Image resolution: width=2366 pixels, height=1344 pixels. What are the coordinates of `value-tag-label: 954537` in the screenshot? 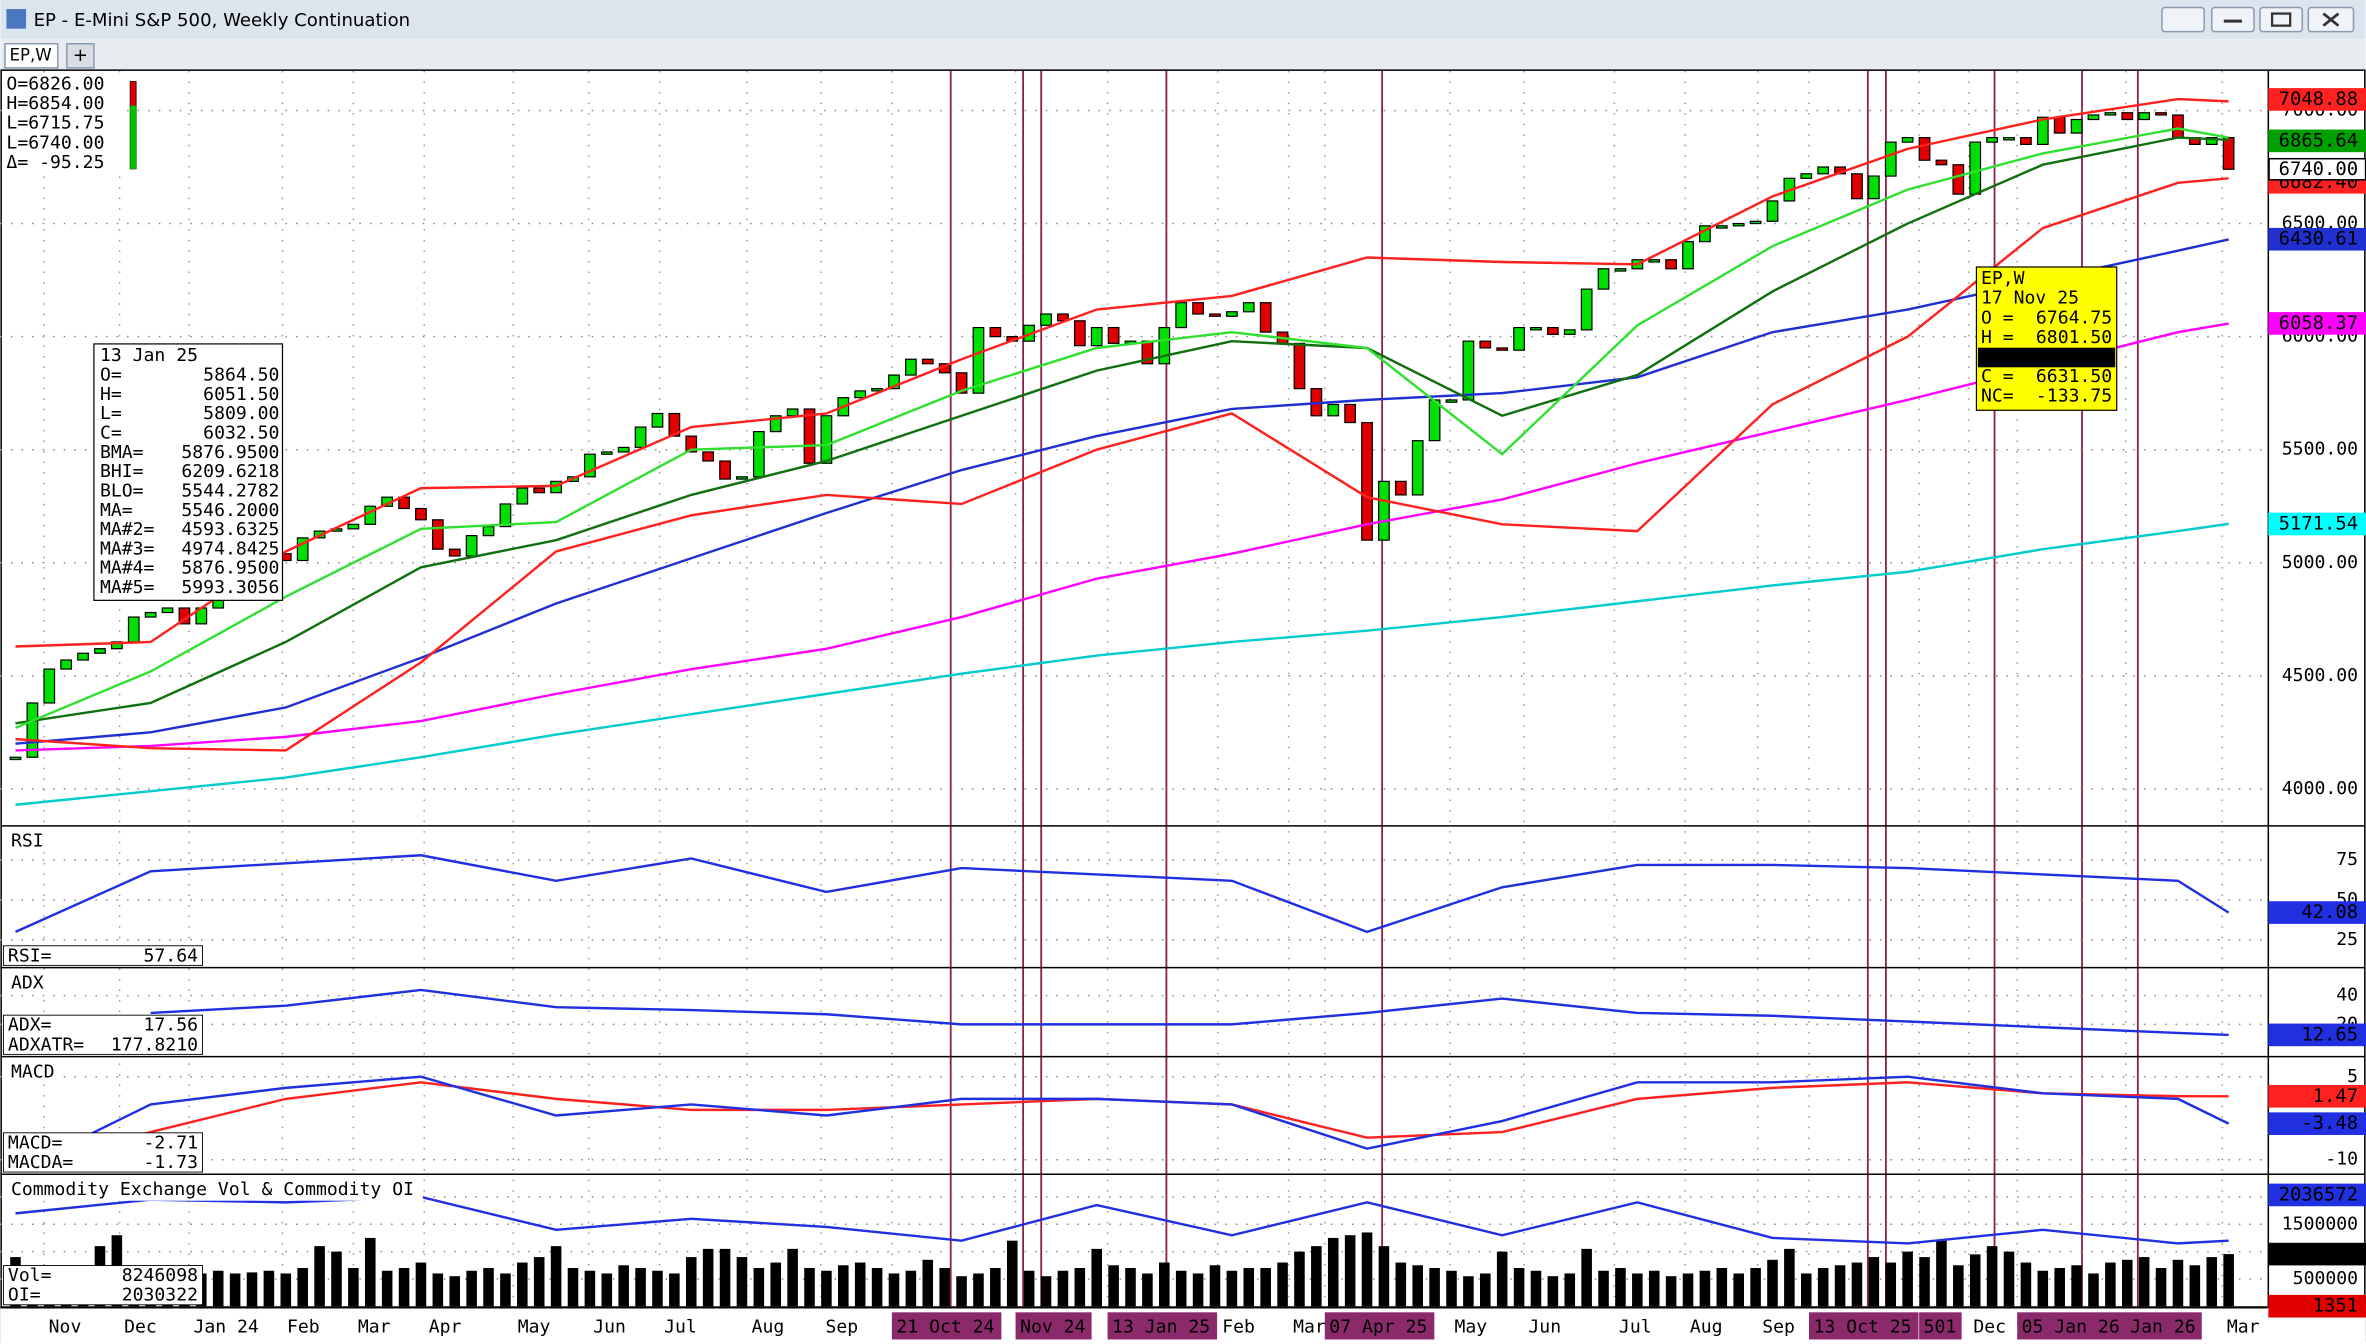 It's located at (2324, 1254).